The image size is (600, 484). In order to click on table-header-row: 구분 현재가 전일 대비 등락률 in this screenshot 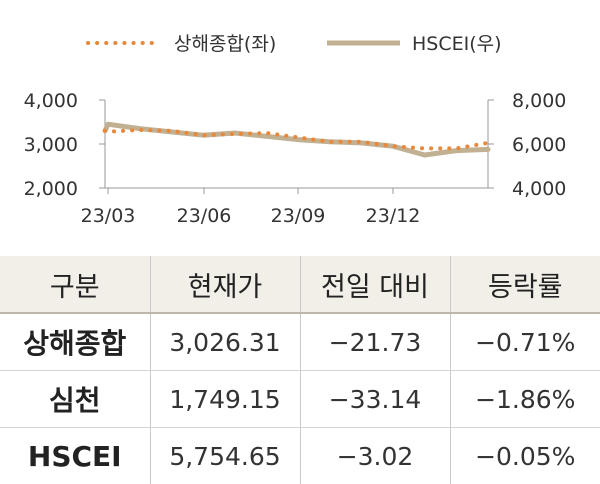, I will do `click(300, 284)`.